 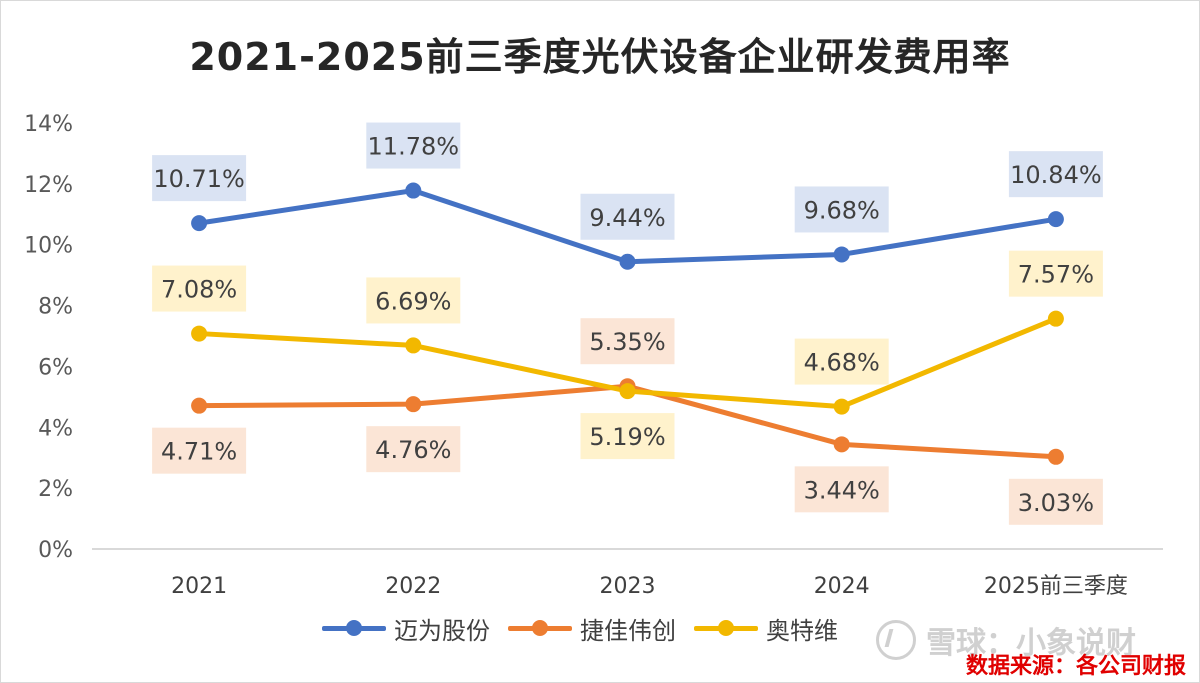 I want to click on data-label: 3.44%, so click(x=842, y=490).